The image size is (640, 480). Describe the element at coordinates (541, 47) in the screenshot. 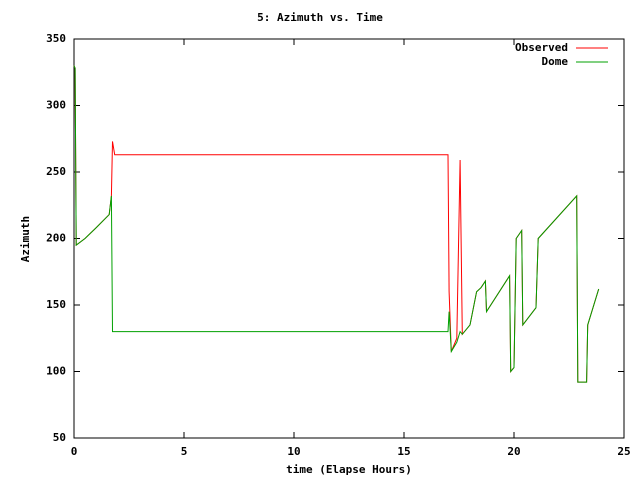

I see `legend-label: Observed` at that location.